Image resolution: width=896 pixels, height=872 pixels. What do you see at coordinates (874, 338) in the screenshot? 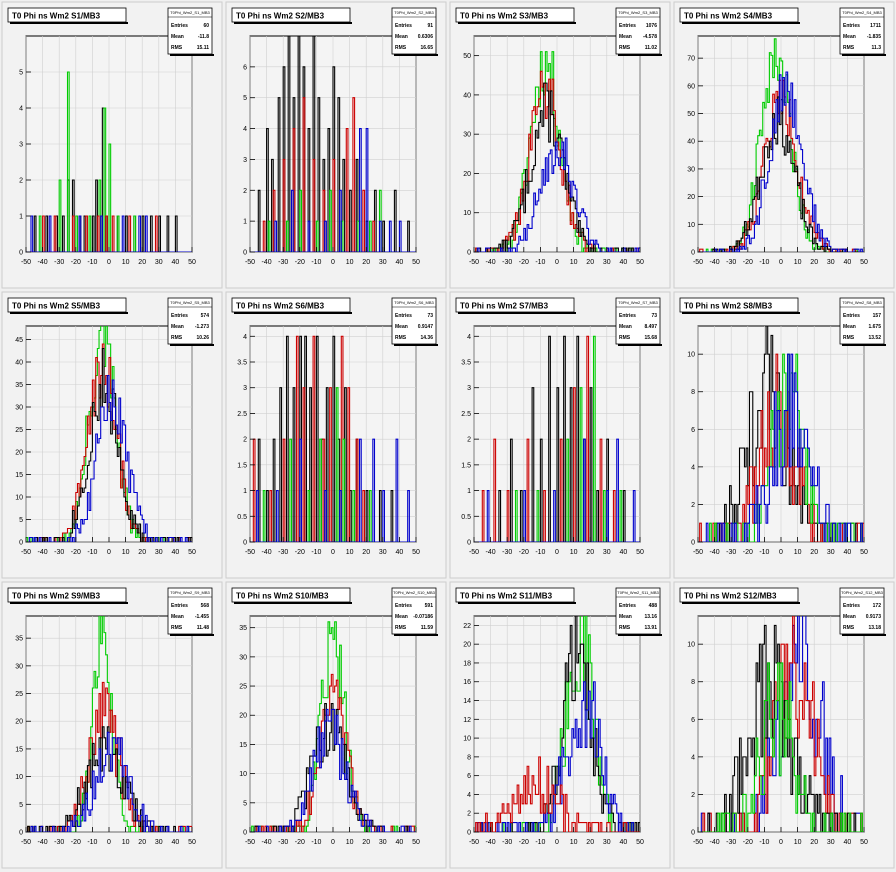
I see `stats-value: 13.52` at bounding box center [874, 338].